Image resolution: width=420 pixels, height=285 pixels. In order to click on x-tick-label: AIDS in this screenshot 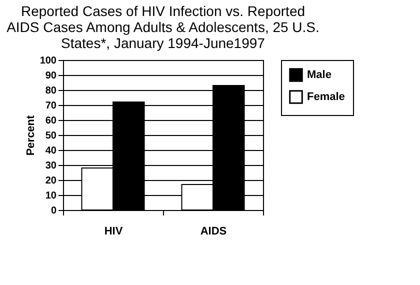, I will do `click(213, 232)`.